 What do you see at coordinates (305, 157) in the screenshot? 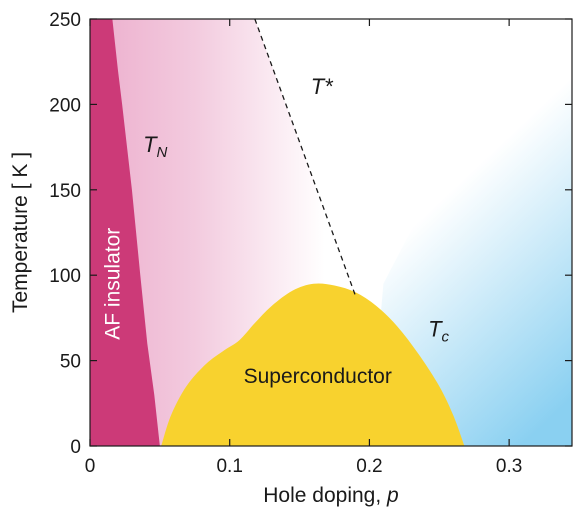
I see `t-star-dashed-line` at bounding box center [305, 157].